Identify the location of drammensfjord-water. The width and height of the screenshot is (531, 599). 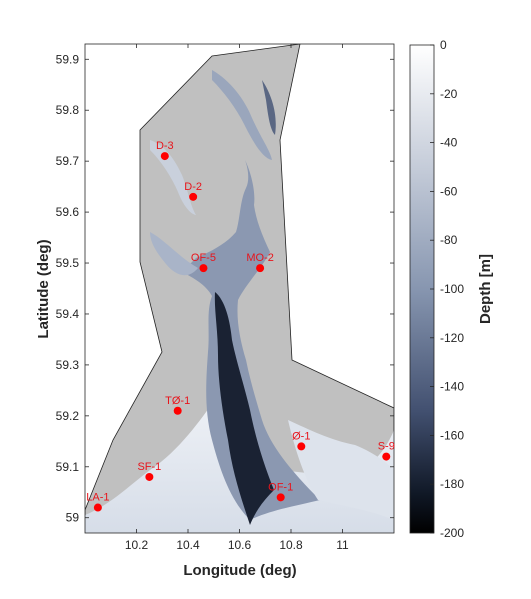
(173, 177).